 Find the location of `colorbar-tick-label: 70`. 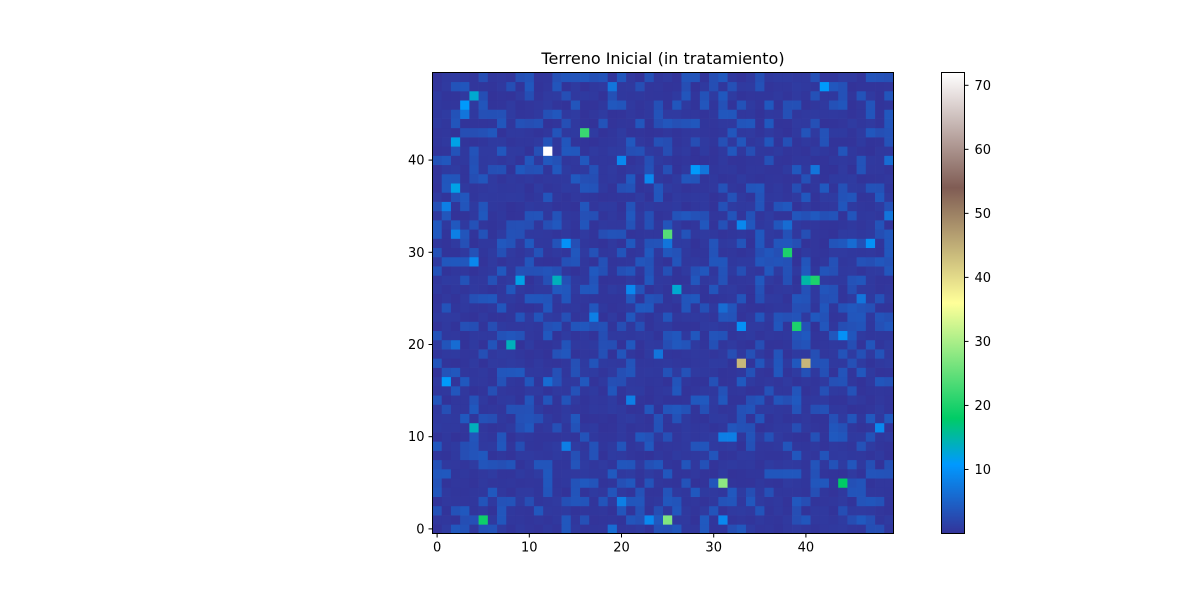

colorbar-tick-label: 70 is located at coordinates (983, 86).